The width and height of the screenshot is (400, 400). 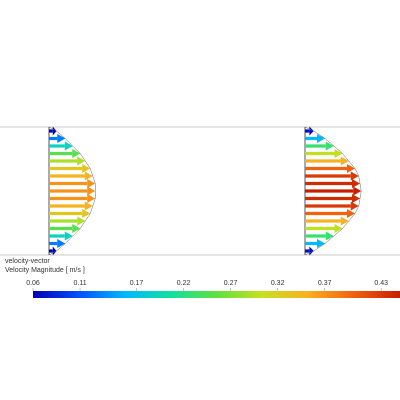 What do you see at coordinates (45, 270) in the screenshot?
I see `legend-subtitle: Velocity Magnitude [ m/s ]` at bounding box center [45, 270].